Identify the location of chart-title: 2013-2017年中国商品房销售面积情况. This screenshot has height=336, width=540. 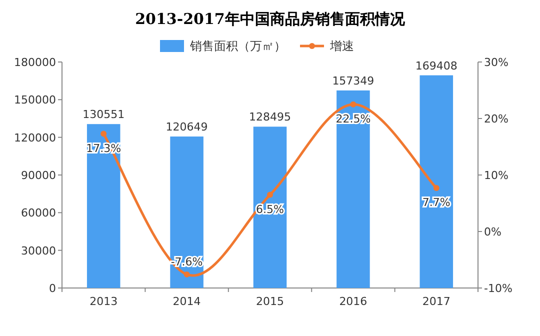
(270, 19).